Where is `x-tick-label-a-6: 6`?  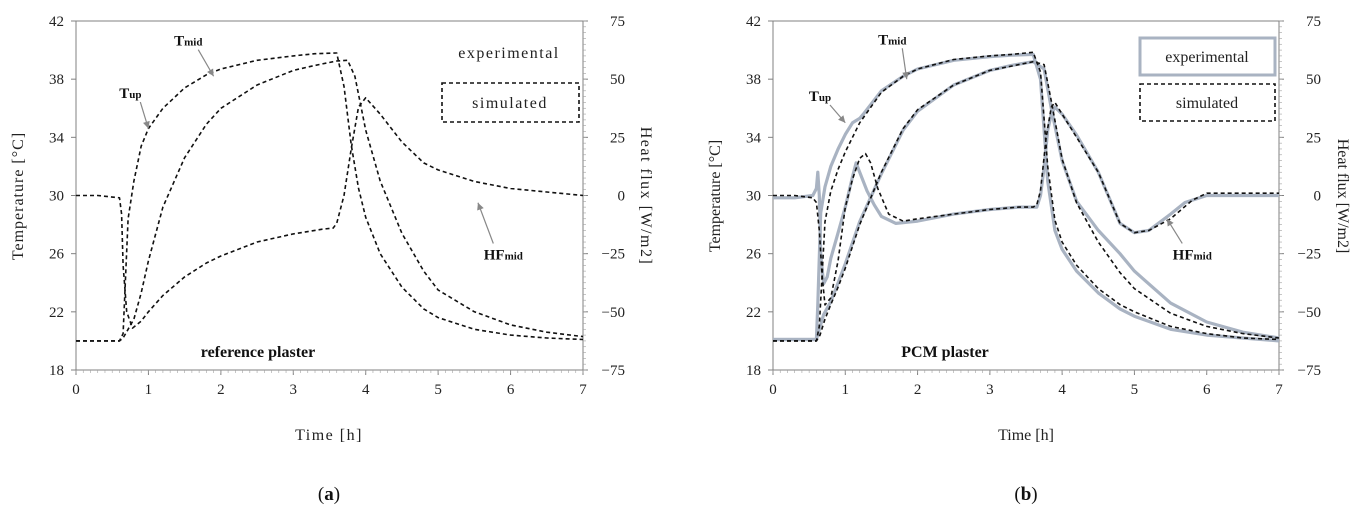
x-tick-label-a-6: 6 is located at coordinates (511, 390).